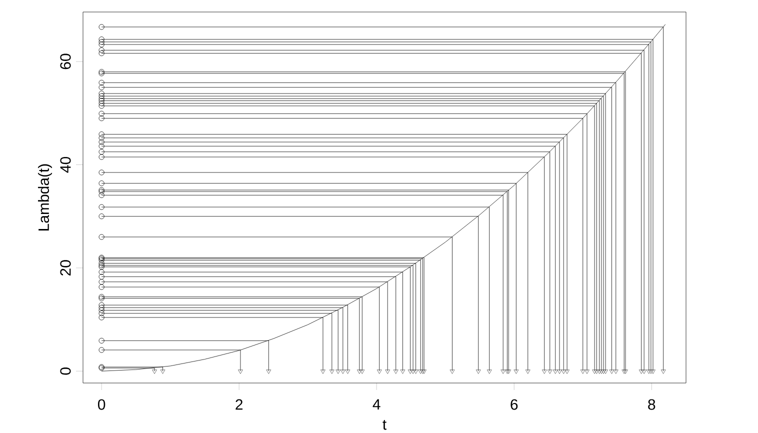 The image size is (758, 433). What do you see at coordinates (65, 268) in the screenshot?
I see `y-tick-label: 20` at bounding box center [65, 268].